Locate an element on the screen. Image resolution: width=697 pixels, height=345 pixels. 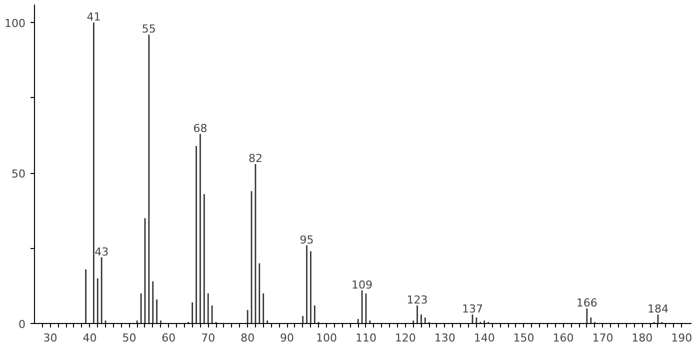
annotation: 41 is located at coordinates (93, 17).